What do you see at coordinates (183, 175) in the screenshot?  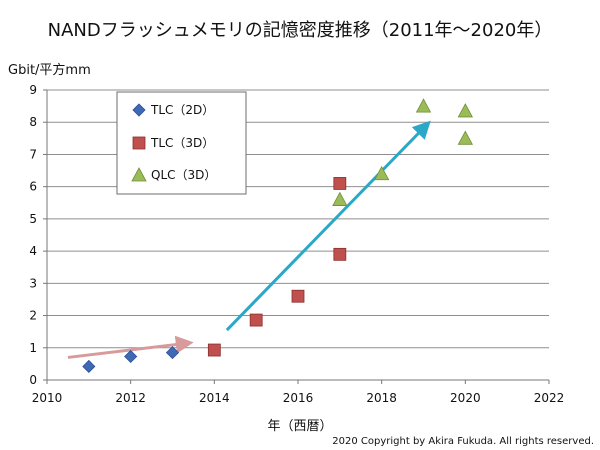 I see `legend-label-3: QLC（3D）` at bounding box center [183, 175].